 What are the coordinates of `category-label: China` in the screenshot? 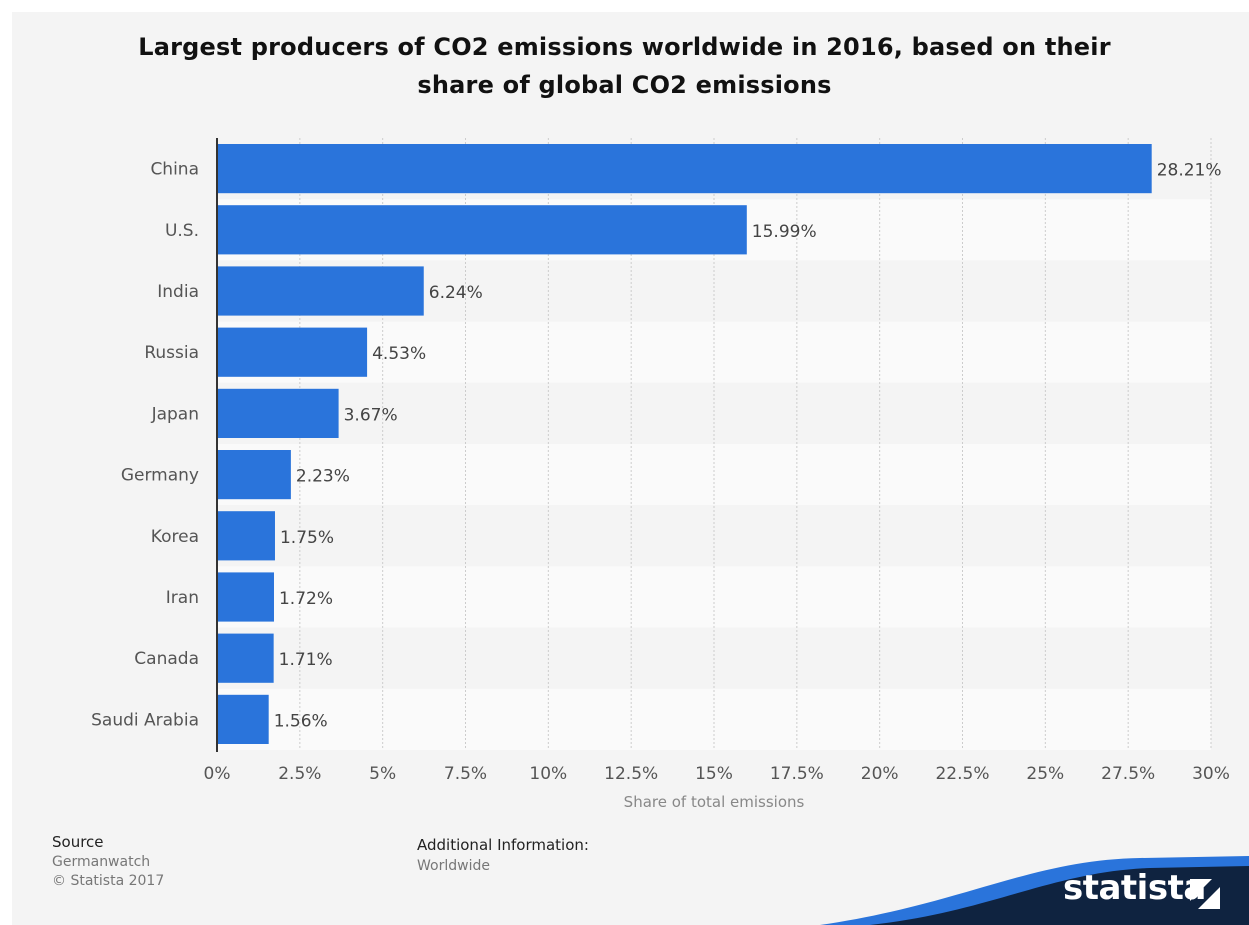 It's located at (174, 170).